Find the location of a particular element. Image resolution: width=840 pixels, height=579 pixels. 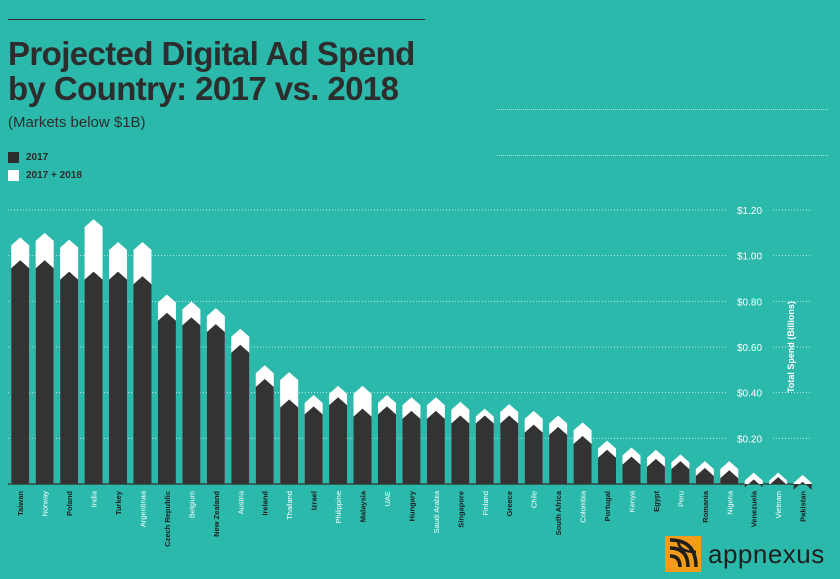

legend-item-2017: 2017 is located at coordinates (45, 157).